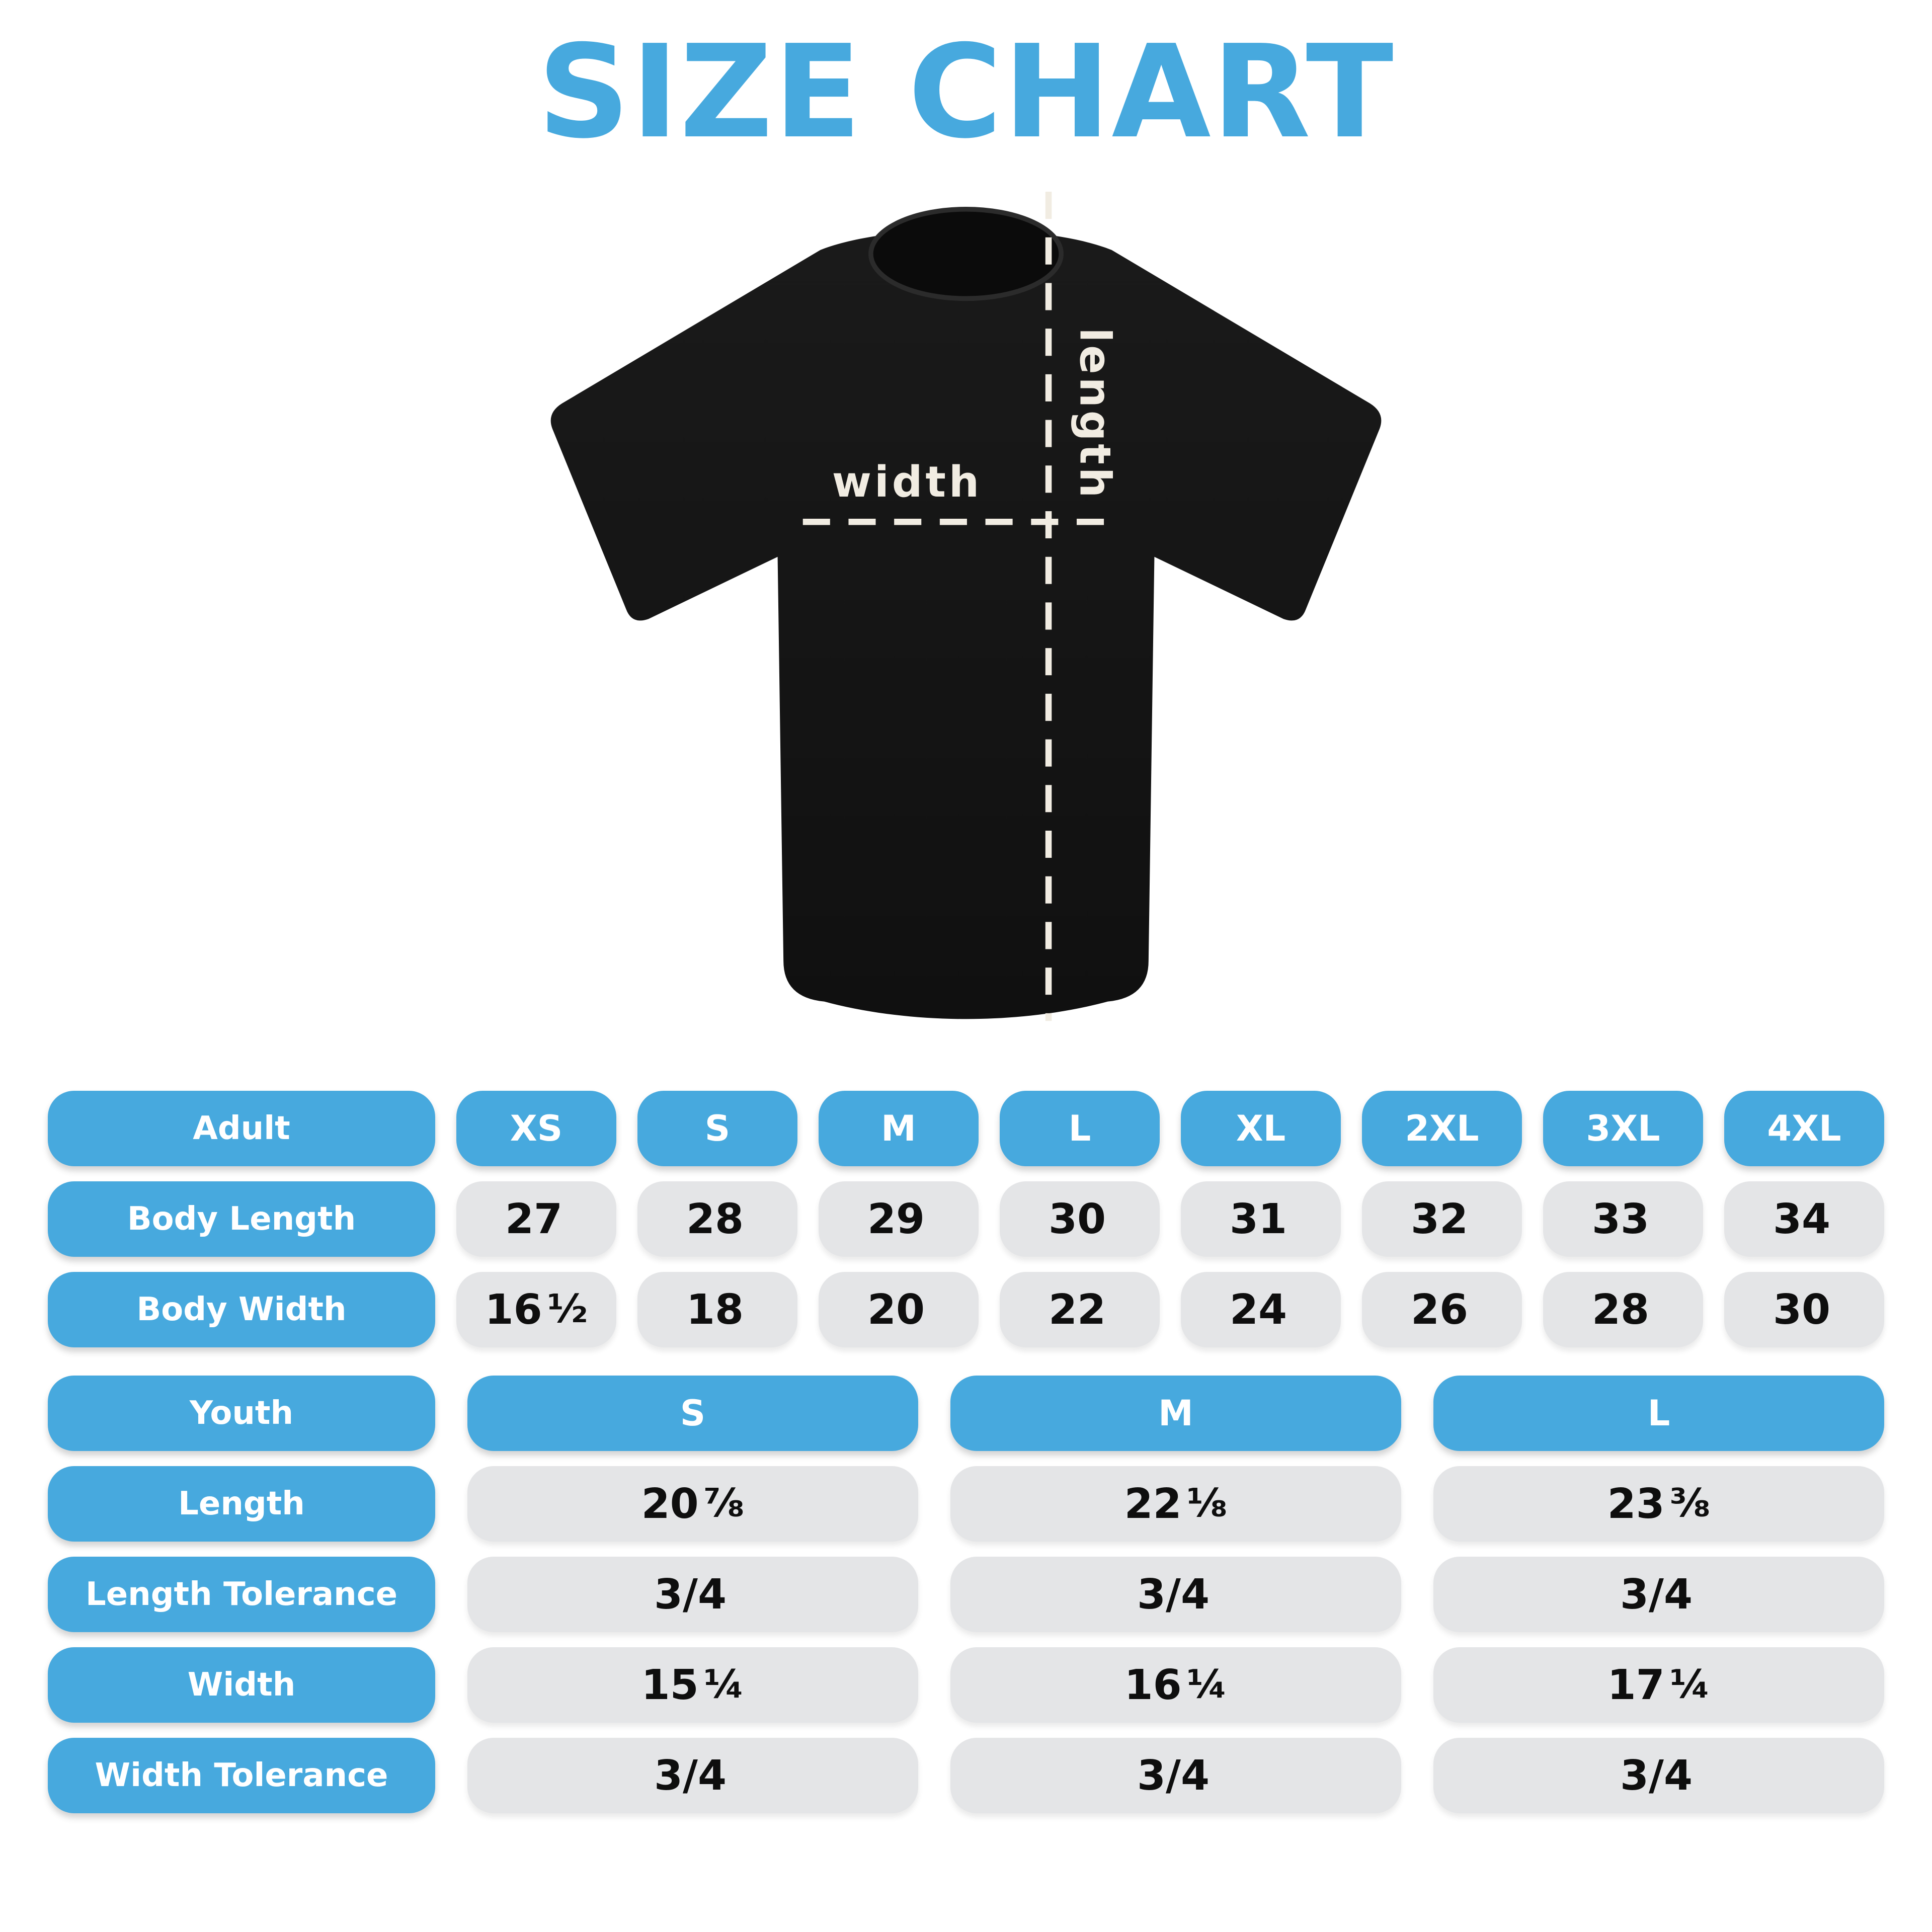 This screenshot has width=1932, height=1932. I want to click on youth-length-s: 20 ⅞, so click(692, 1504).